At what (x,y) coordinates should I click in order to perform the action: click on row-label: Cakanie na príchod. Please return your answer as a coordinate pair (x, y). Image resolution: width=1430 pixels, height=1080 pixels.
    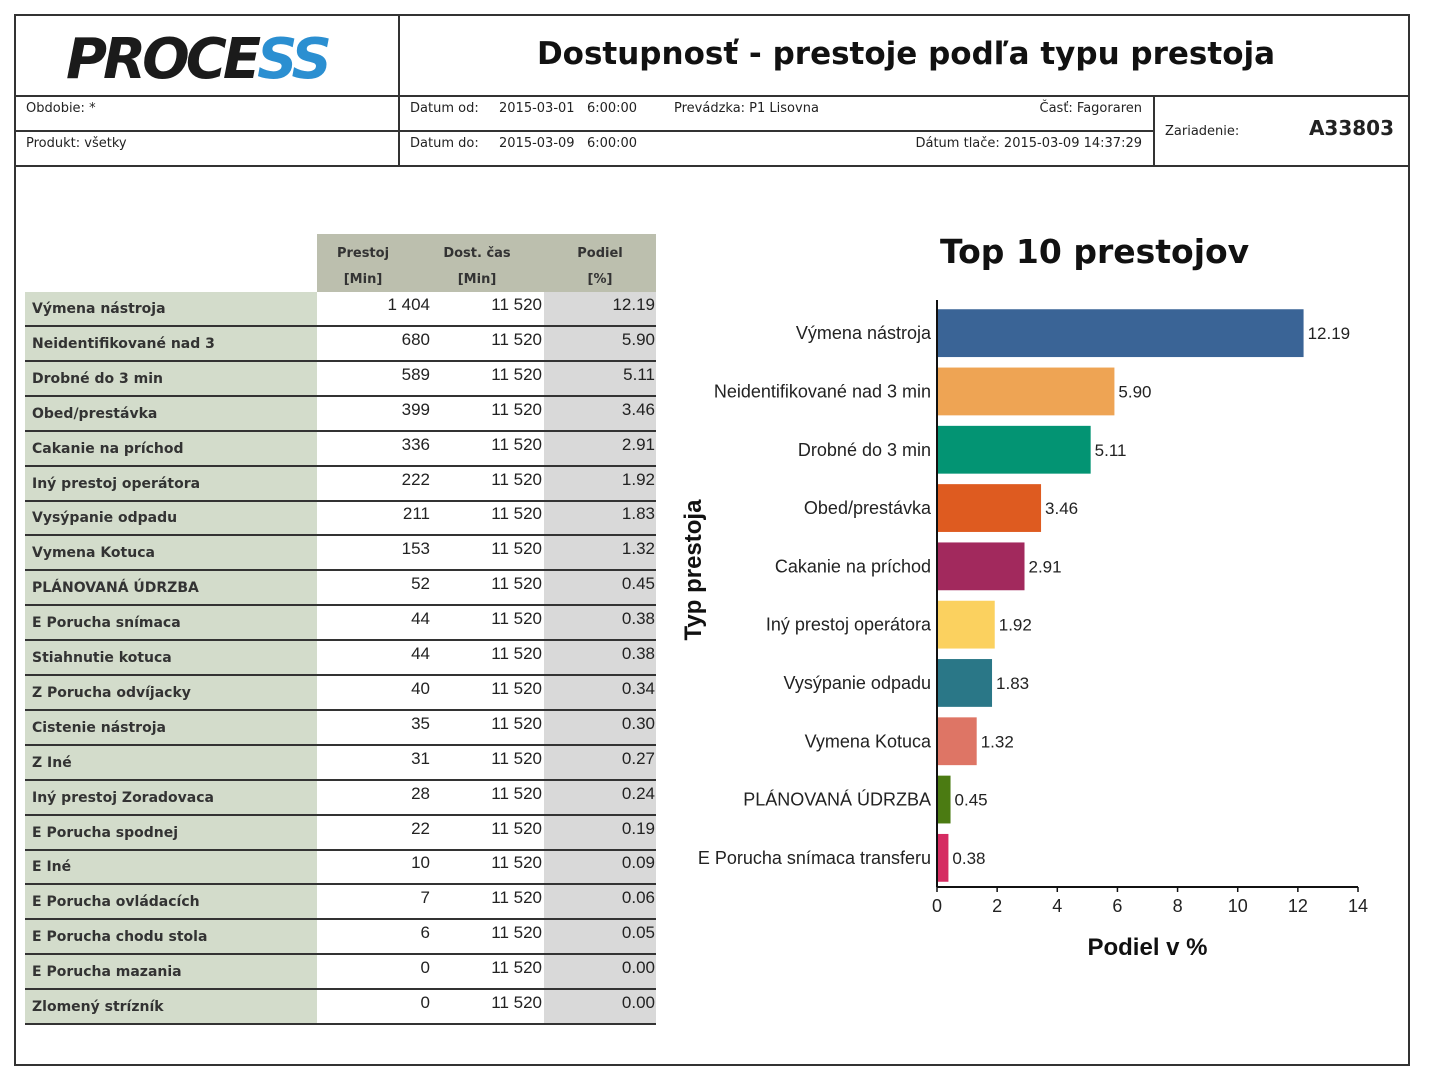
    Looking at the image, I should click on (108, 448).